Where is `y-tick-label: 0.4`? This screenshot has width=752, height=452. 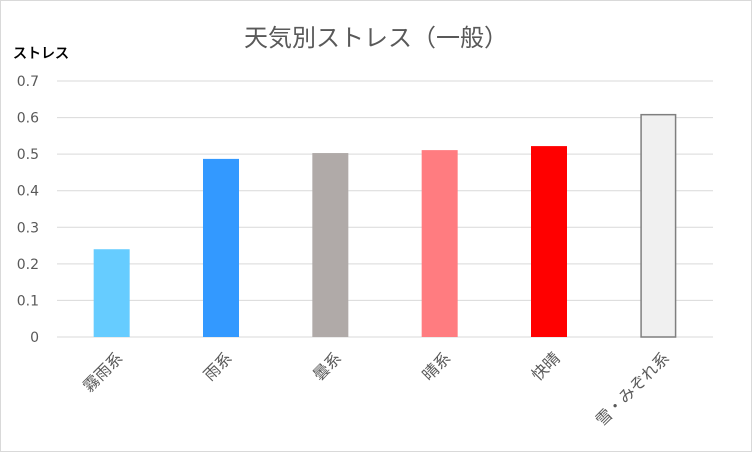 y-tick-label: 0.4 is located at coordinates (28, 192).